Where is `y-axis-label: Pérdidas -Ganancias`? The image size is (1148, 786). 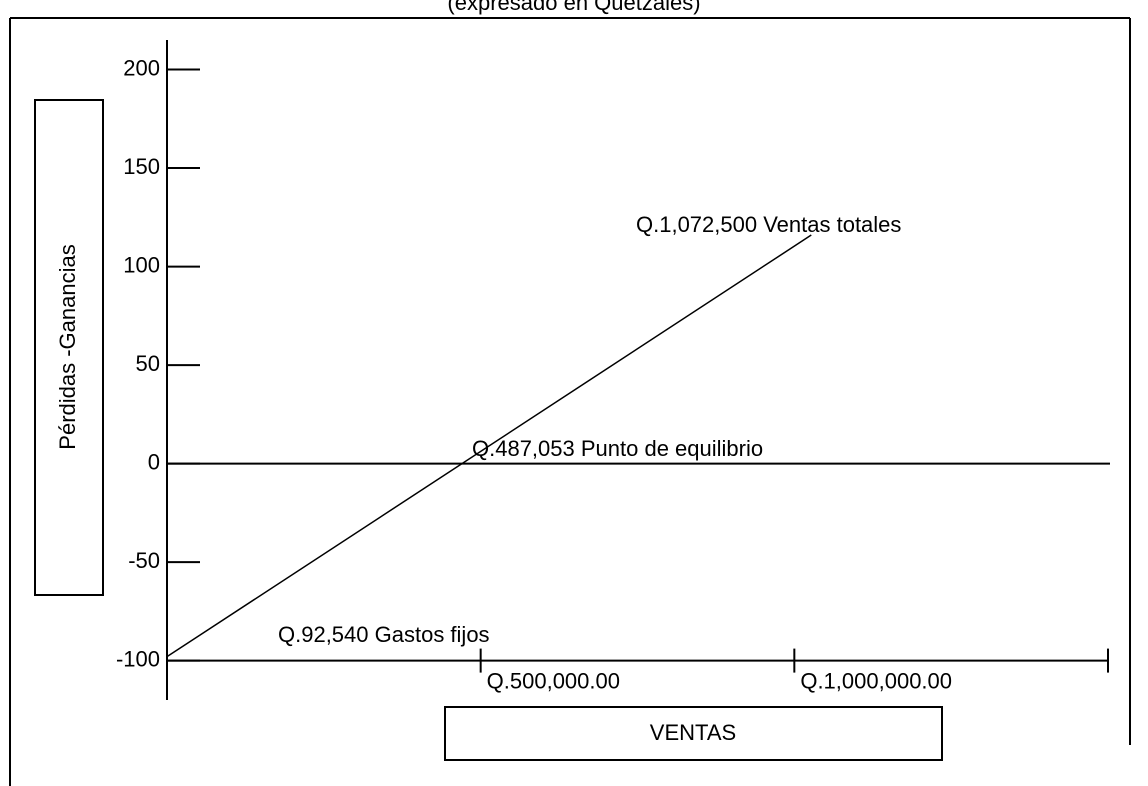 y-axis-label: Pérdidas -Ganancias is located at coordinates (67, 346).